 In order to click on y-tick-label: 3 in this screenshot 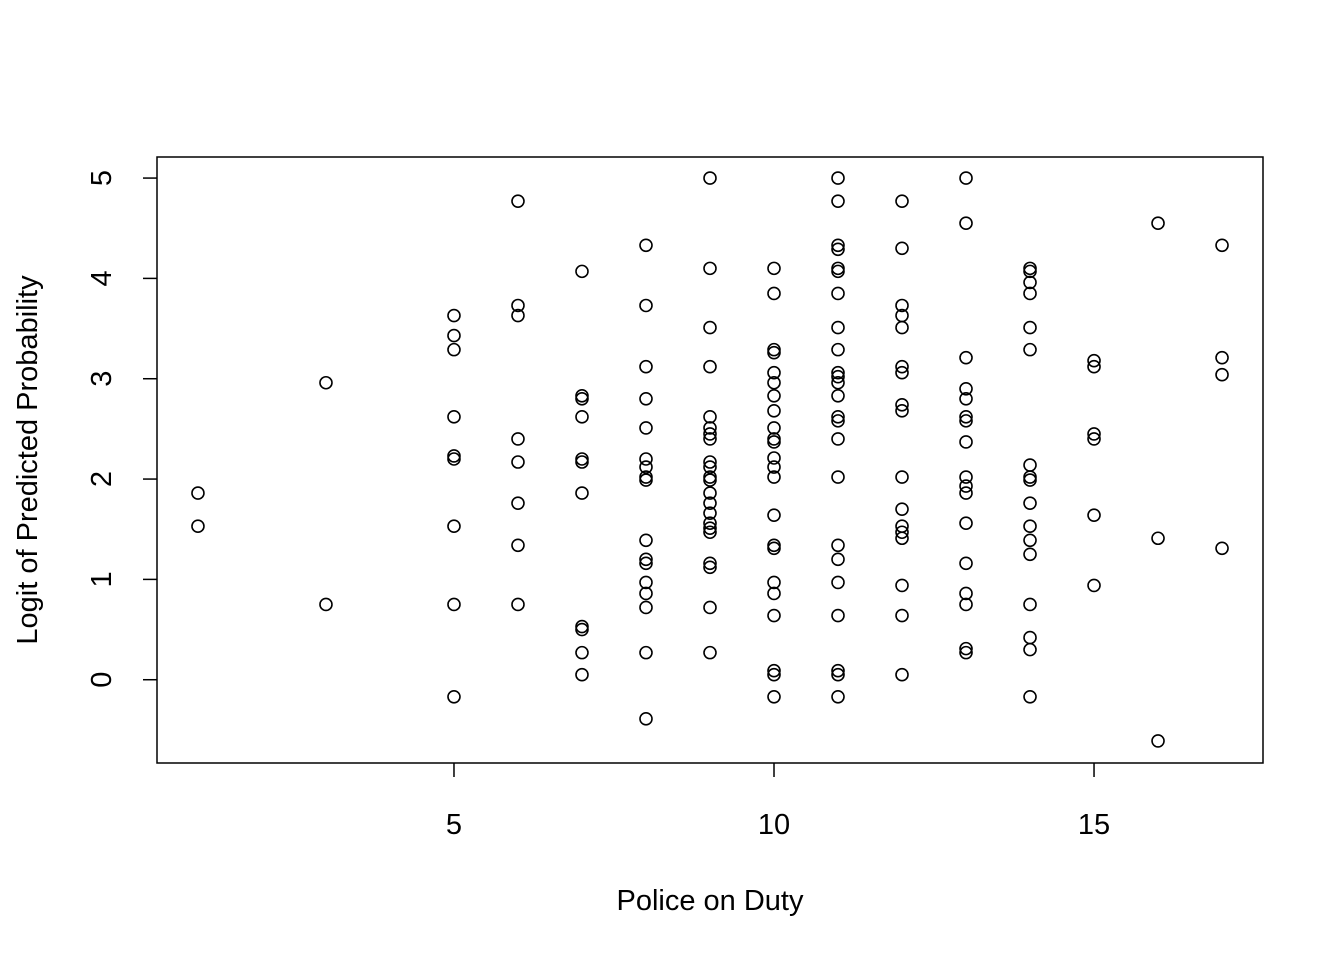, I will do `click(102, 379)`.